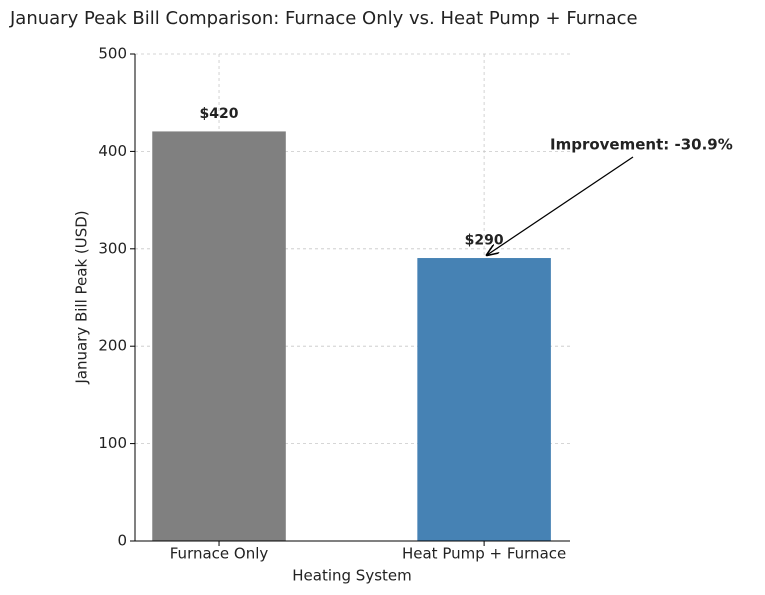 The width and height of the screenshot is (765, 595). Describe the element at coordinates (112, 248) in the screenshot. I see `y-tick-label: 300` at that location.